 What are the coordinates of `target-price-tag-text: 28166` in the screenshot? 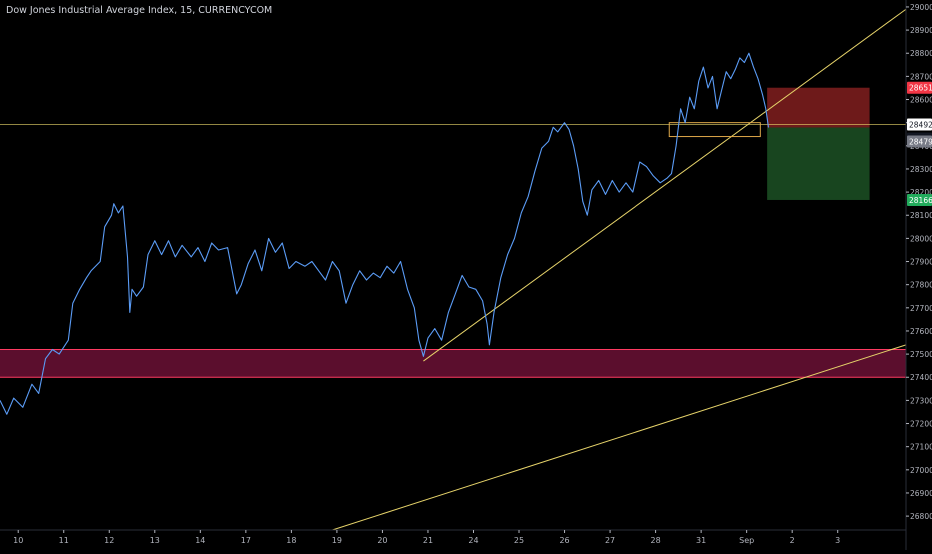 It's located at (920, 200).